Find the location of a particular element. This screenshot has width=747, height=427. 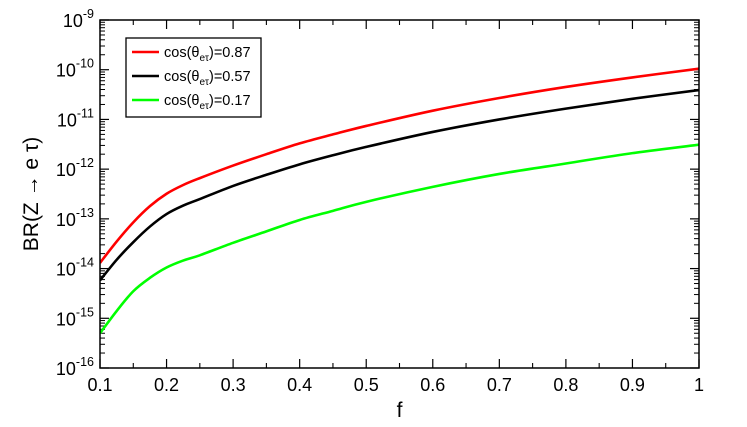

x-tick-label: 0.6 is located at coordinates (432, 385).